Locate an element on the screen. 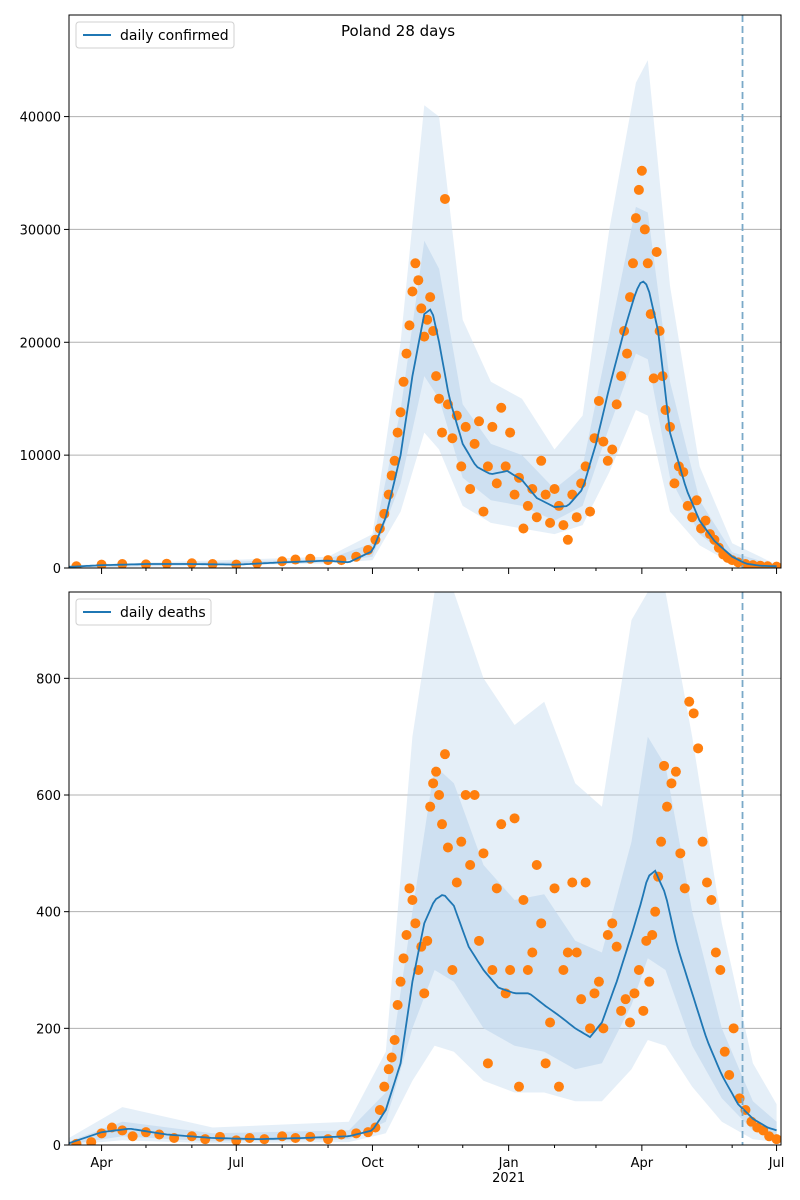 This screenshot has height=1200, width=800. deaths-xtick-label-0: Apr is located at coordinates (101, 1163).